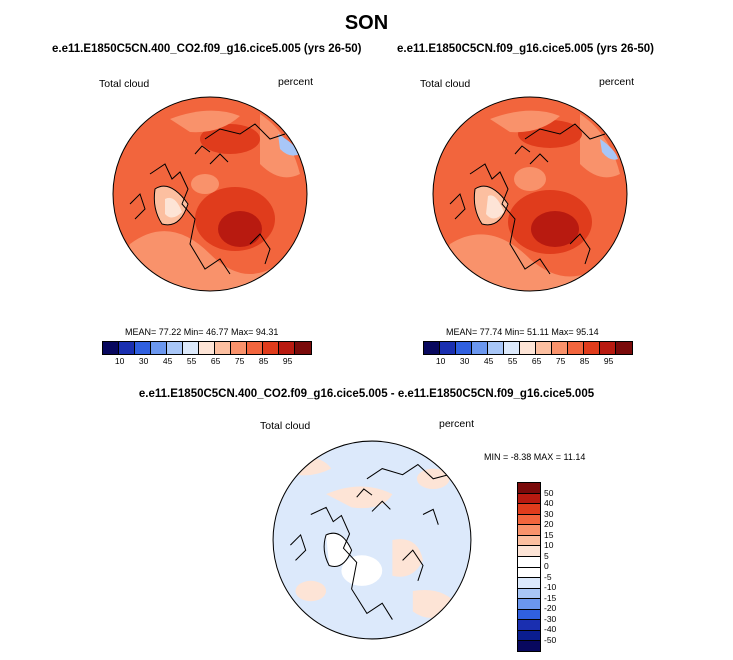 The image size is (733, 660). What do you see at coordinates (296, 82) in the screenshot?
I see `units-label-left: percent` at bounding box center [296, 82].